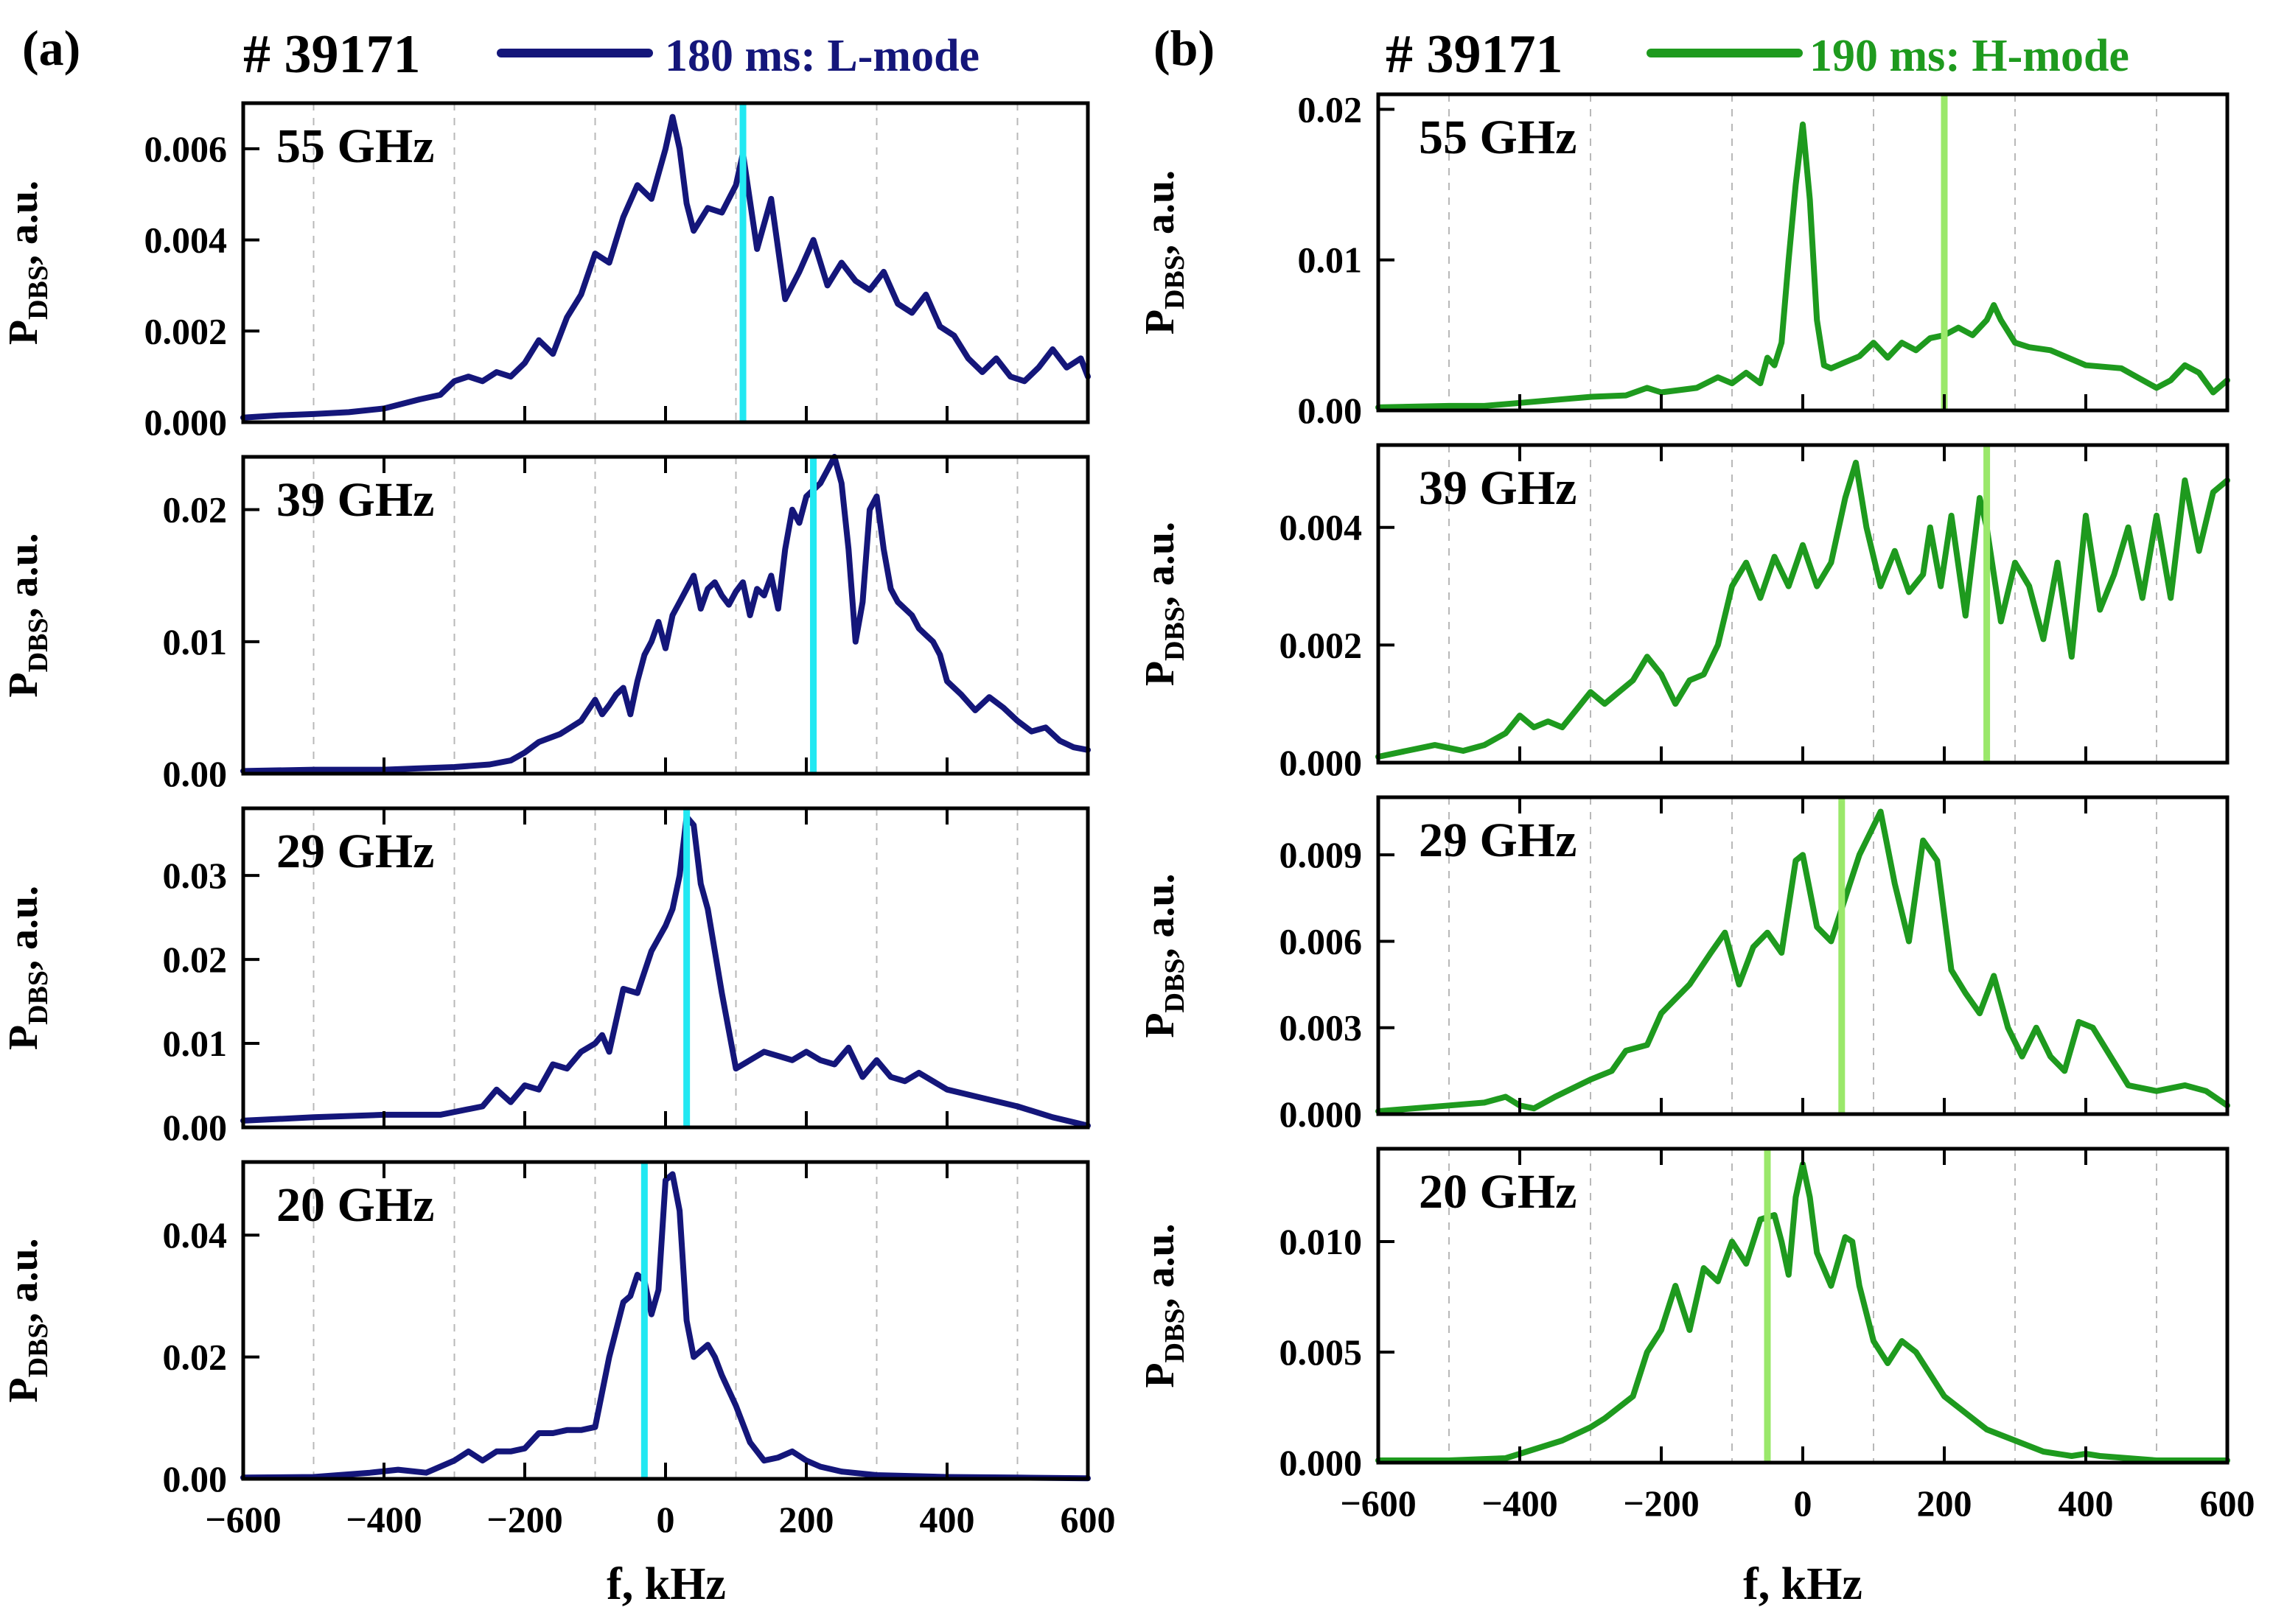 This screenshot has width=2273, height=1624. Describe the element at coordinates (1641, 52) in the screenshot. I see `panel-b-header: (b) # 39171 190 ms: H-mode` at that location.